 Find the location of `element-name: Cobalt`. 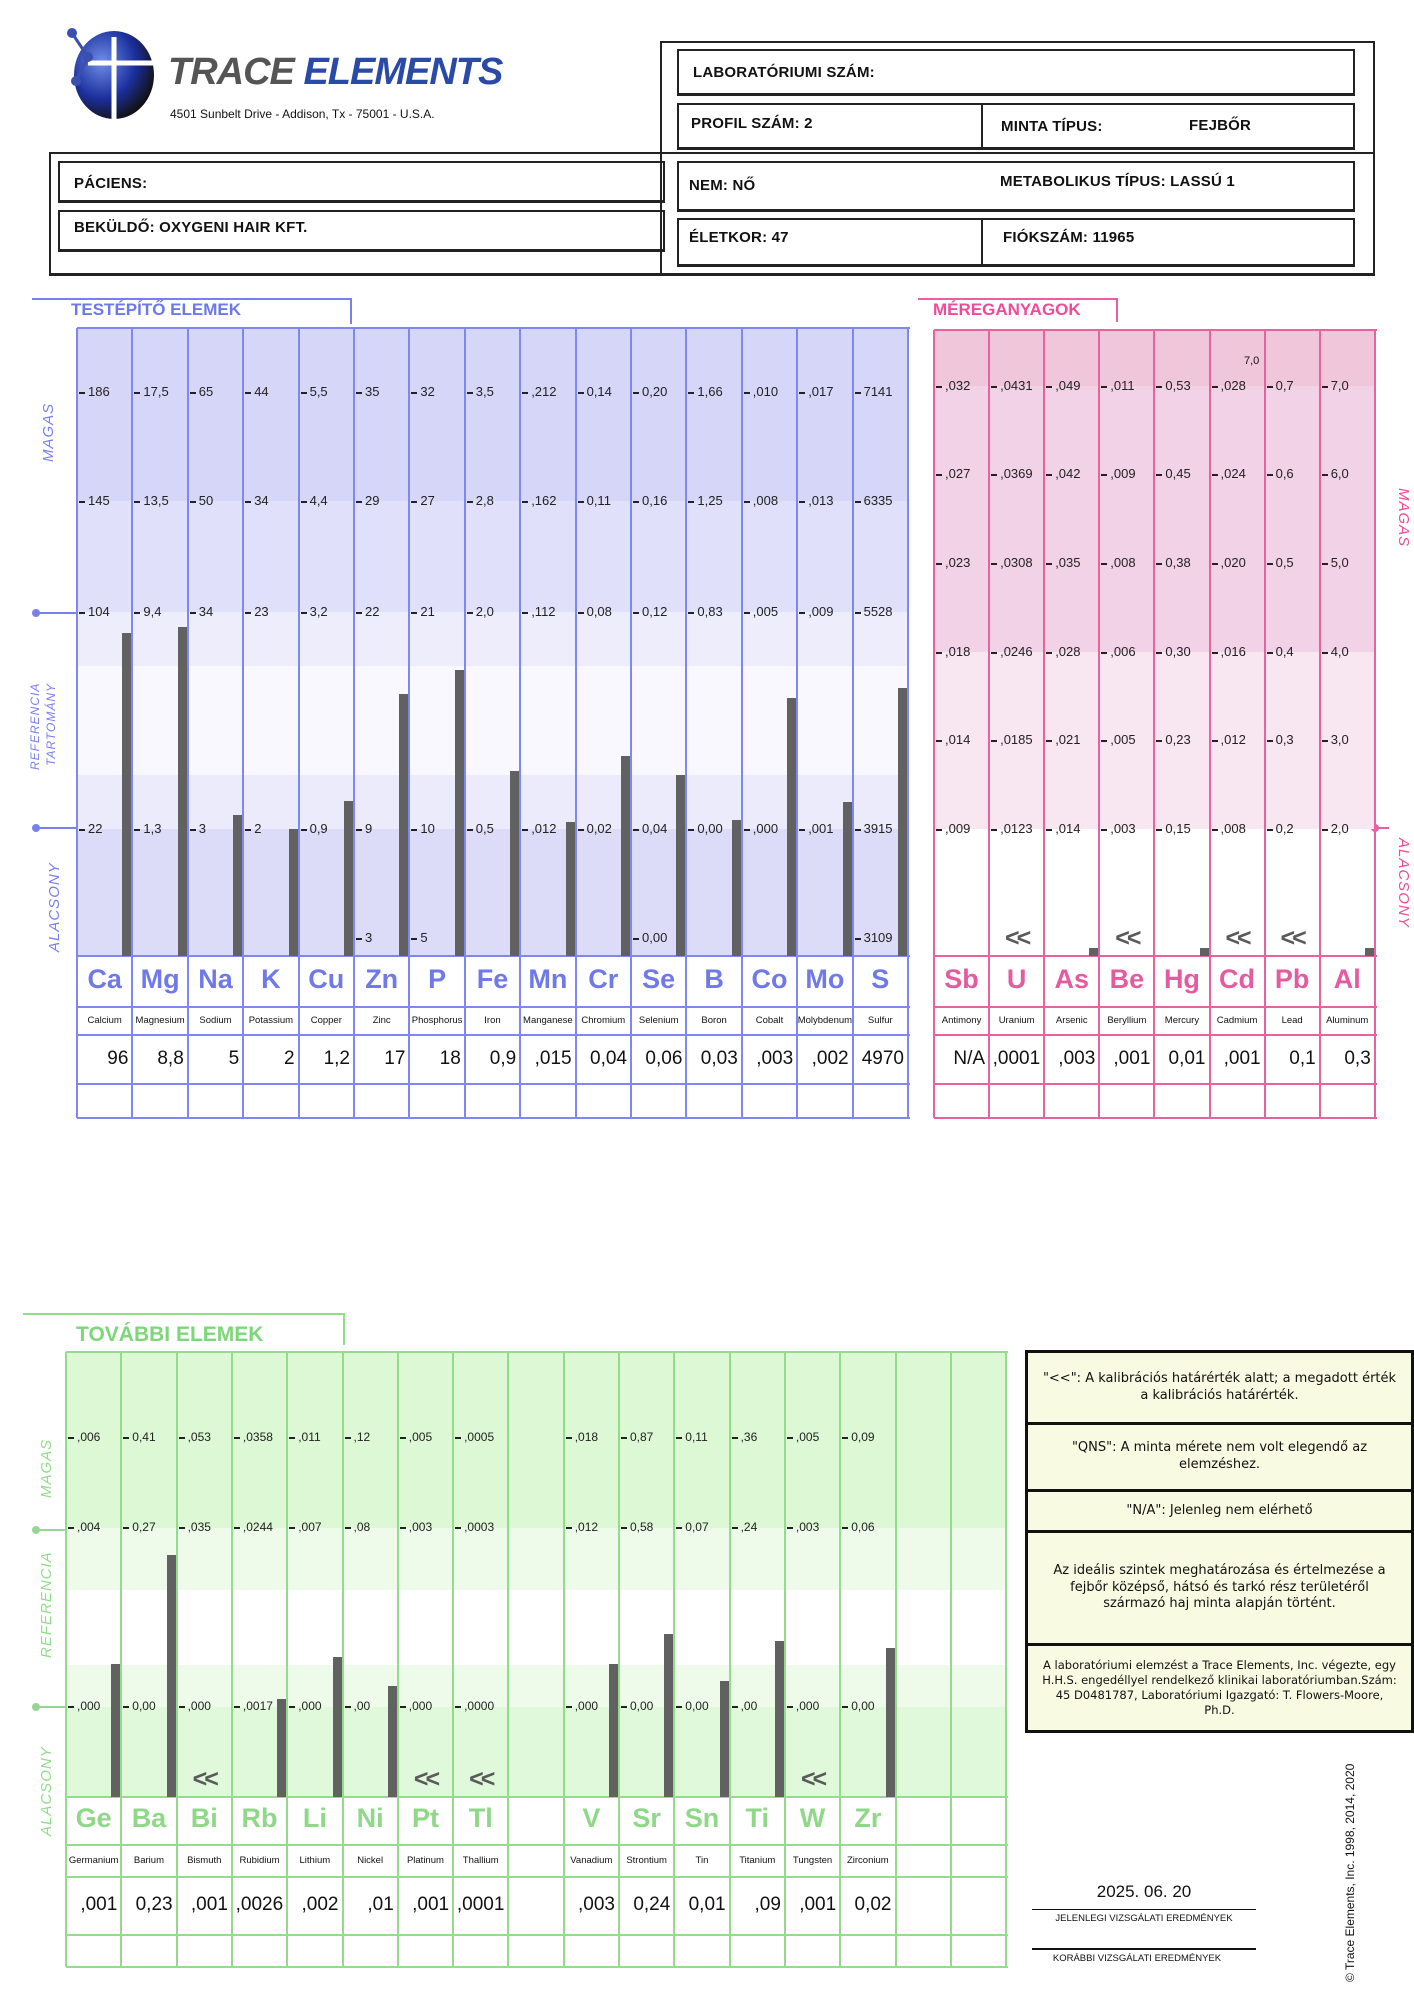

element-name: Cobalt is located at coordinates (769, 1020).